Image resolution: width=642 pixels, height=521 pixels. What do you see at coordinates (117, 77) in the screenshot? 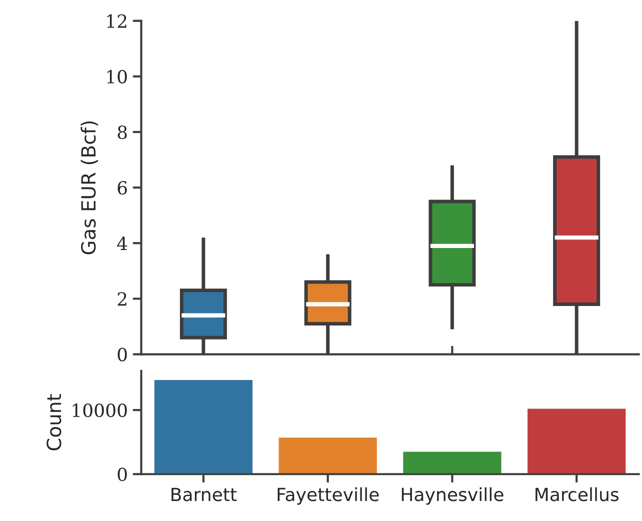
I see `y-tick-label: 10` at bounding box center [117, 77].